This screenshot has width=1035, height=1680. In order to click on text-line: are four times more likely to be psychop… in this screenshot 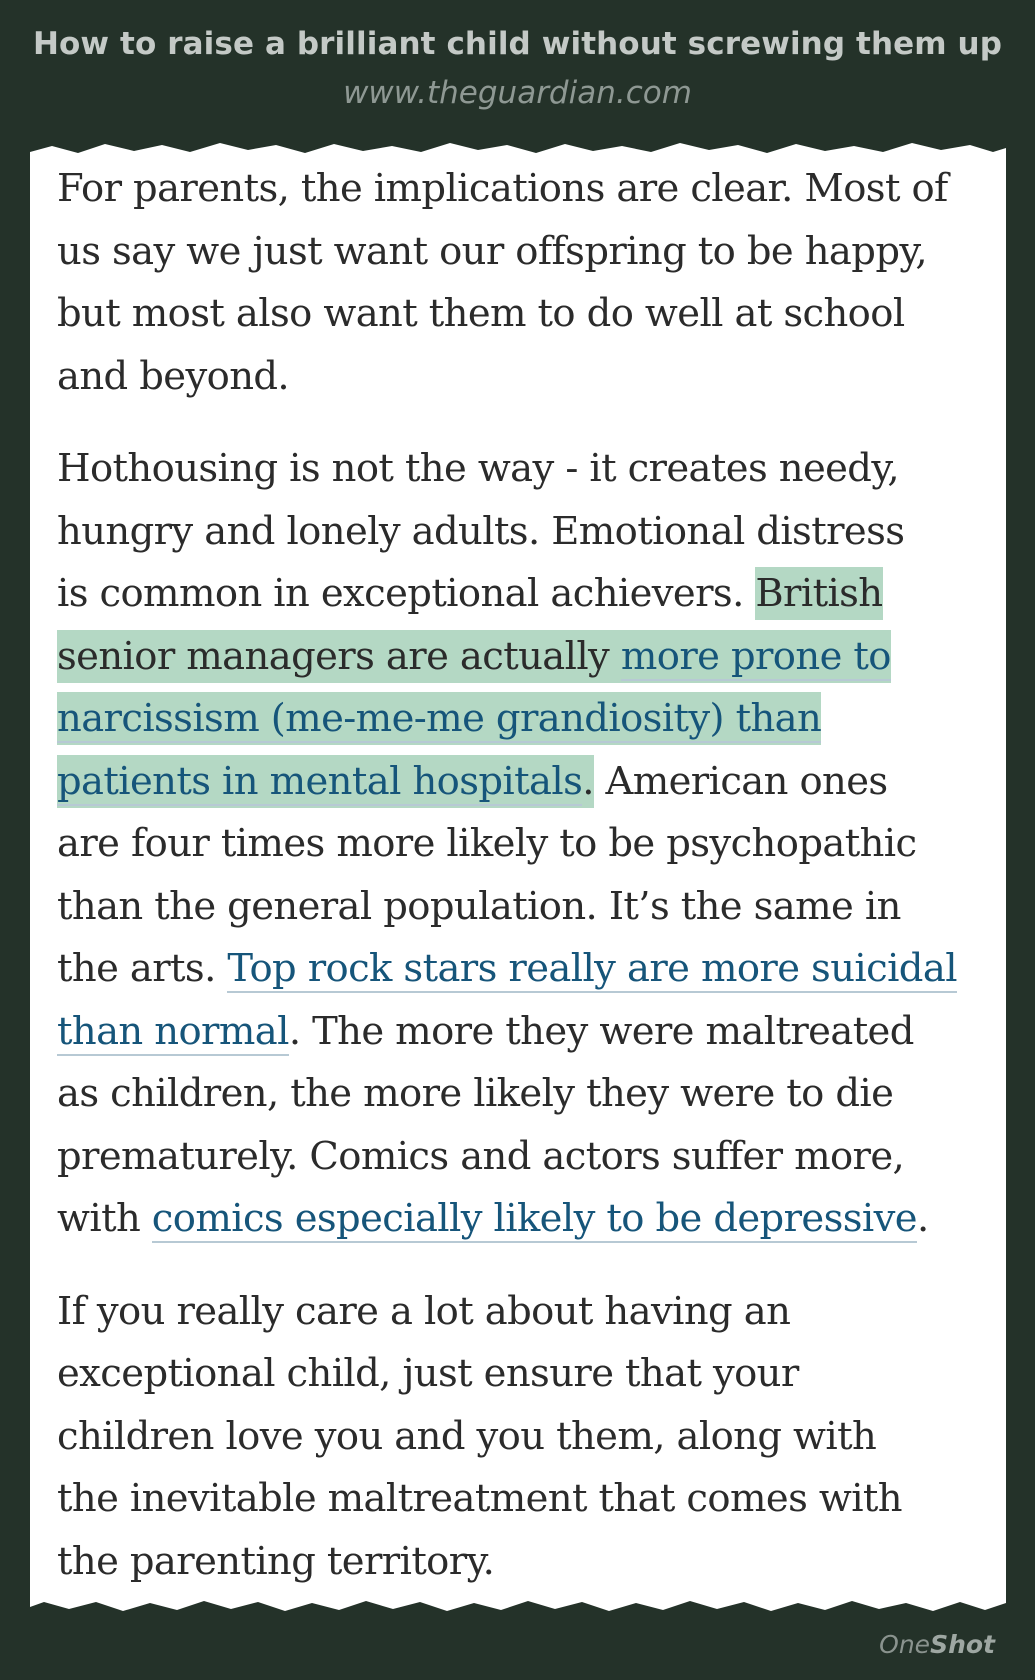, I will do `click(487, 843)`.